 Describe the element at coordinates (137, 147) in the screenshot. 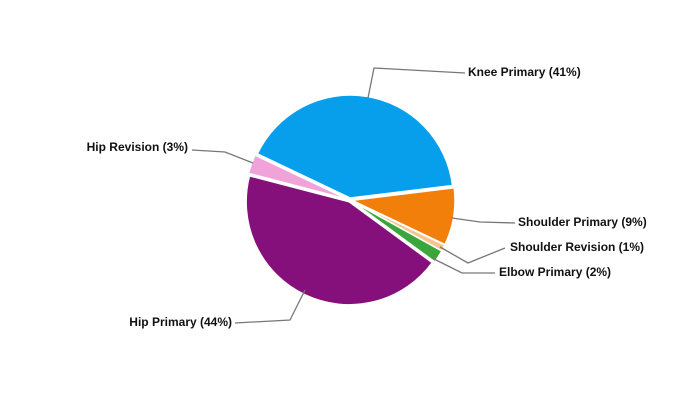

I see `slice-label: Hip Revision (3%)` at that location.